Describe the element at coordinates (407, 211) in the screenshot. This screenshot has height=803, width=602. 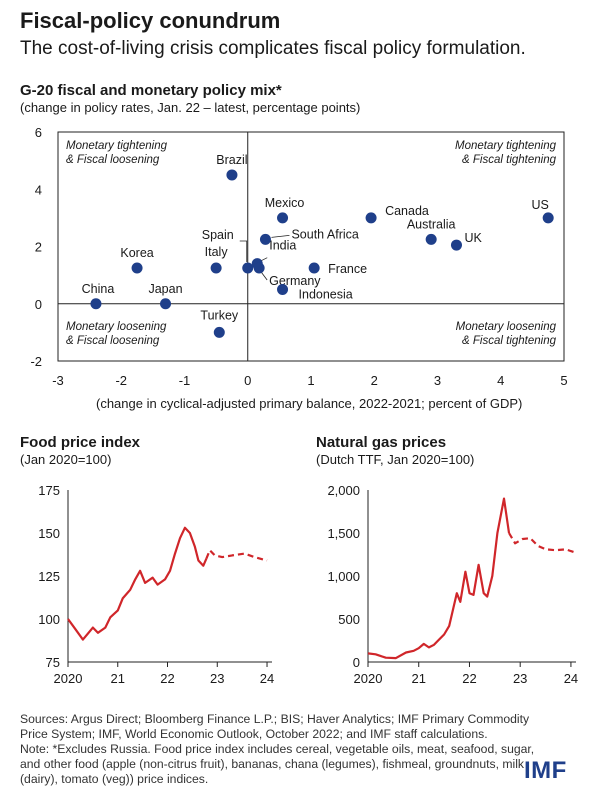
I see `point-label-canada: Canada` at that location.